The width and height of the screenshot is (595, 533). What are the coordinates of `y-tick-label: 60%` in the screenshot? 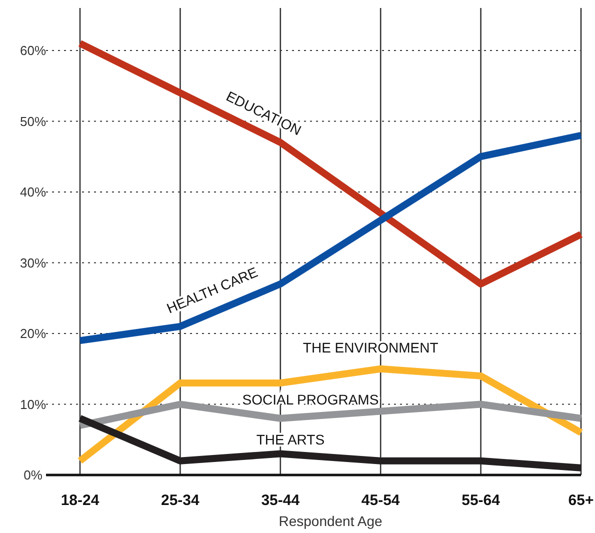 It's located at (33, 50).